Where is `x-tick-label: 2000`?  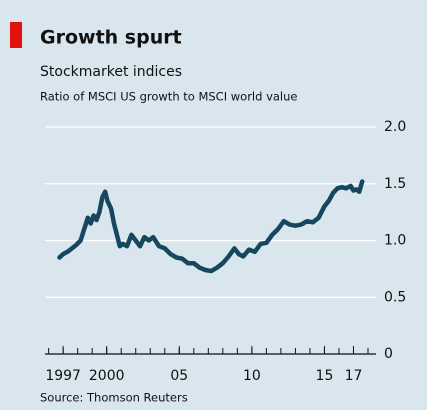
x-tick-label: 2000 is located at coordinates (107, 376).